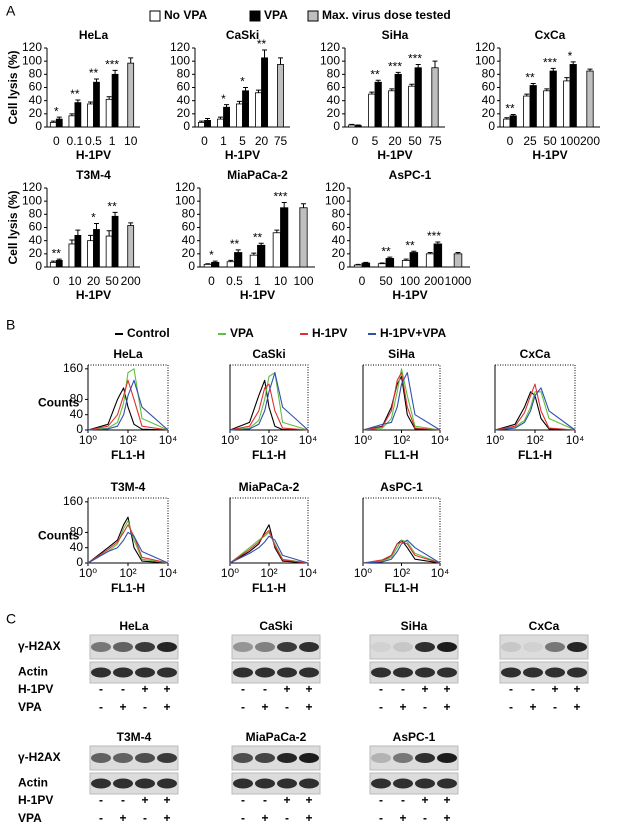  What do you see at coordinates (269, 588) in the screenshot?
I see `x-axis-label: FL1-H` at bounding box center [269, 588].